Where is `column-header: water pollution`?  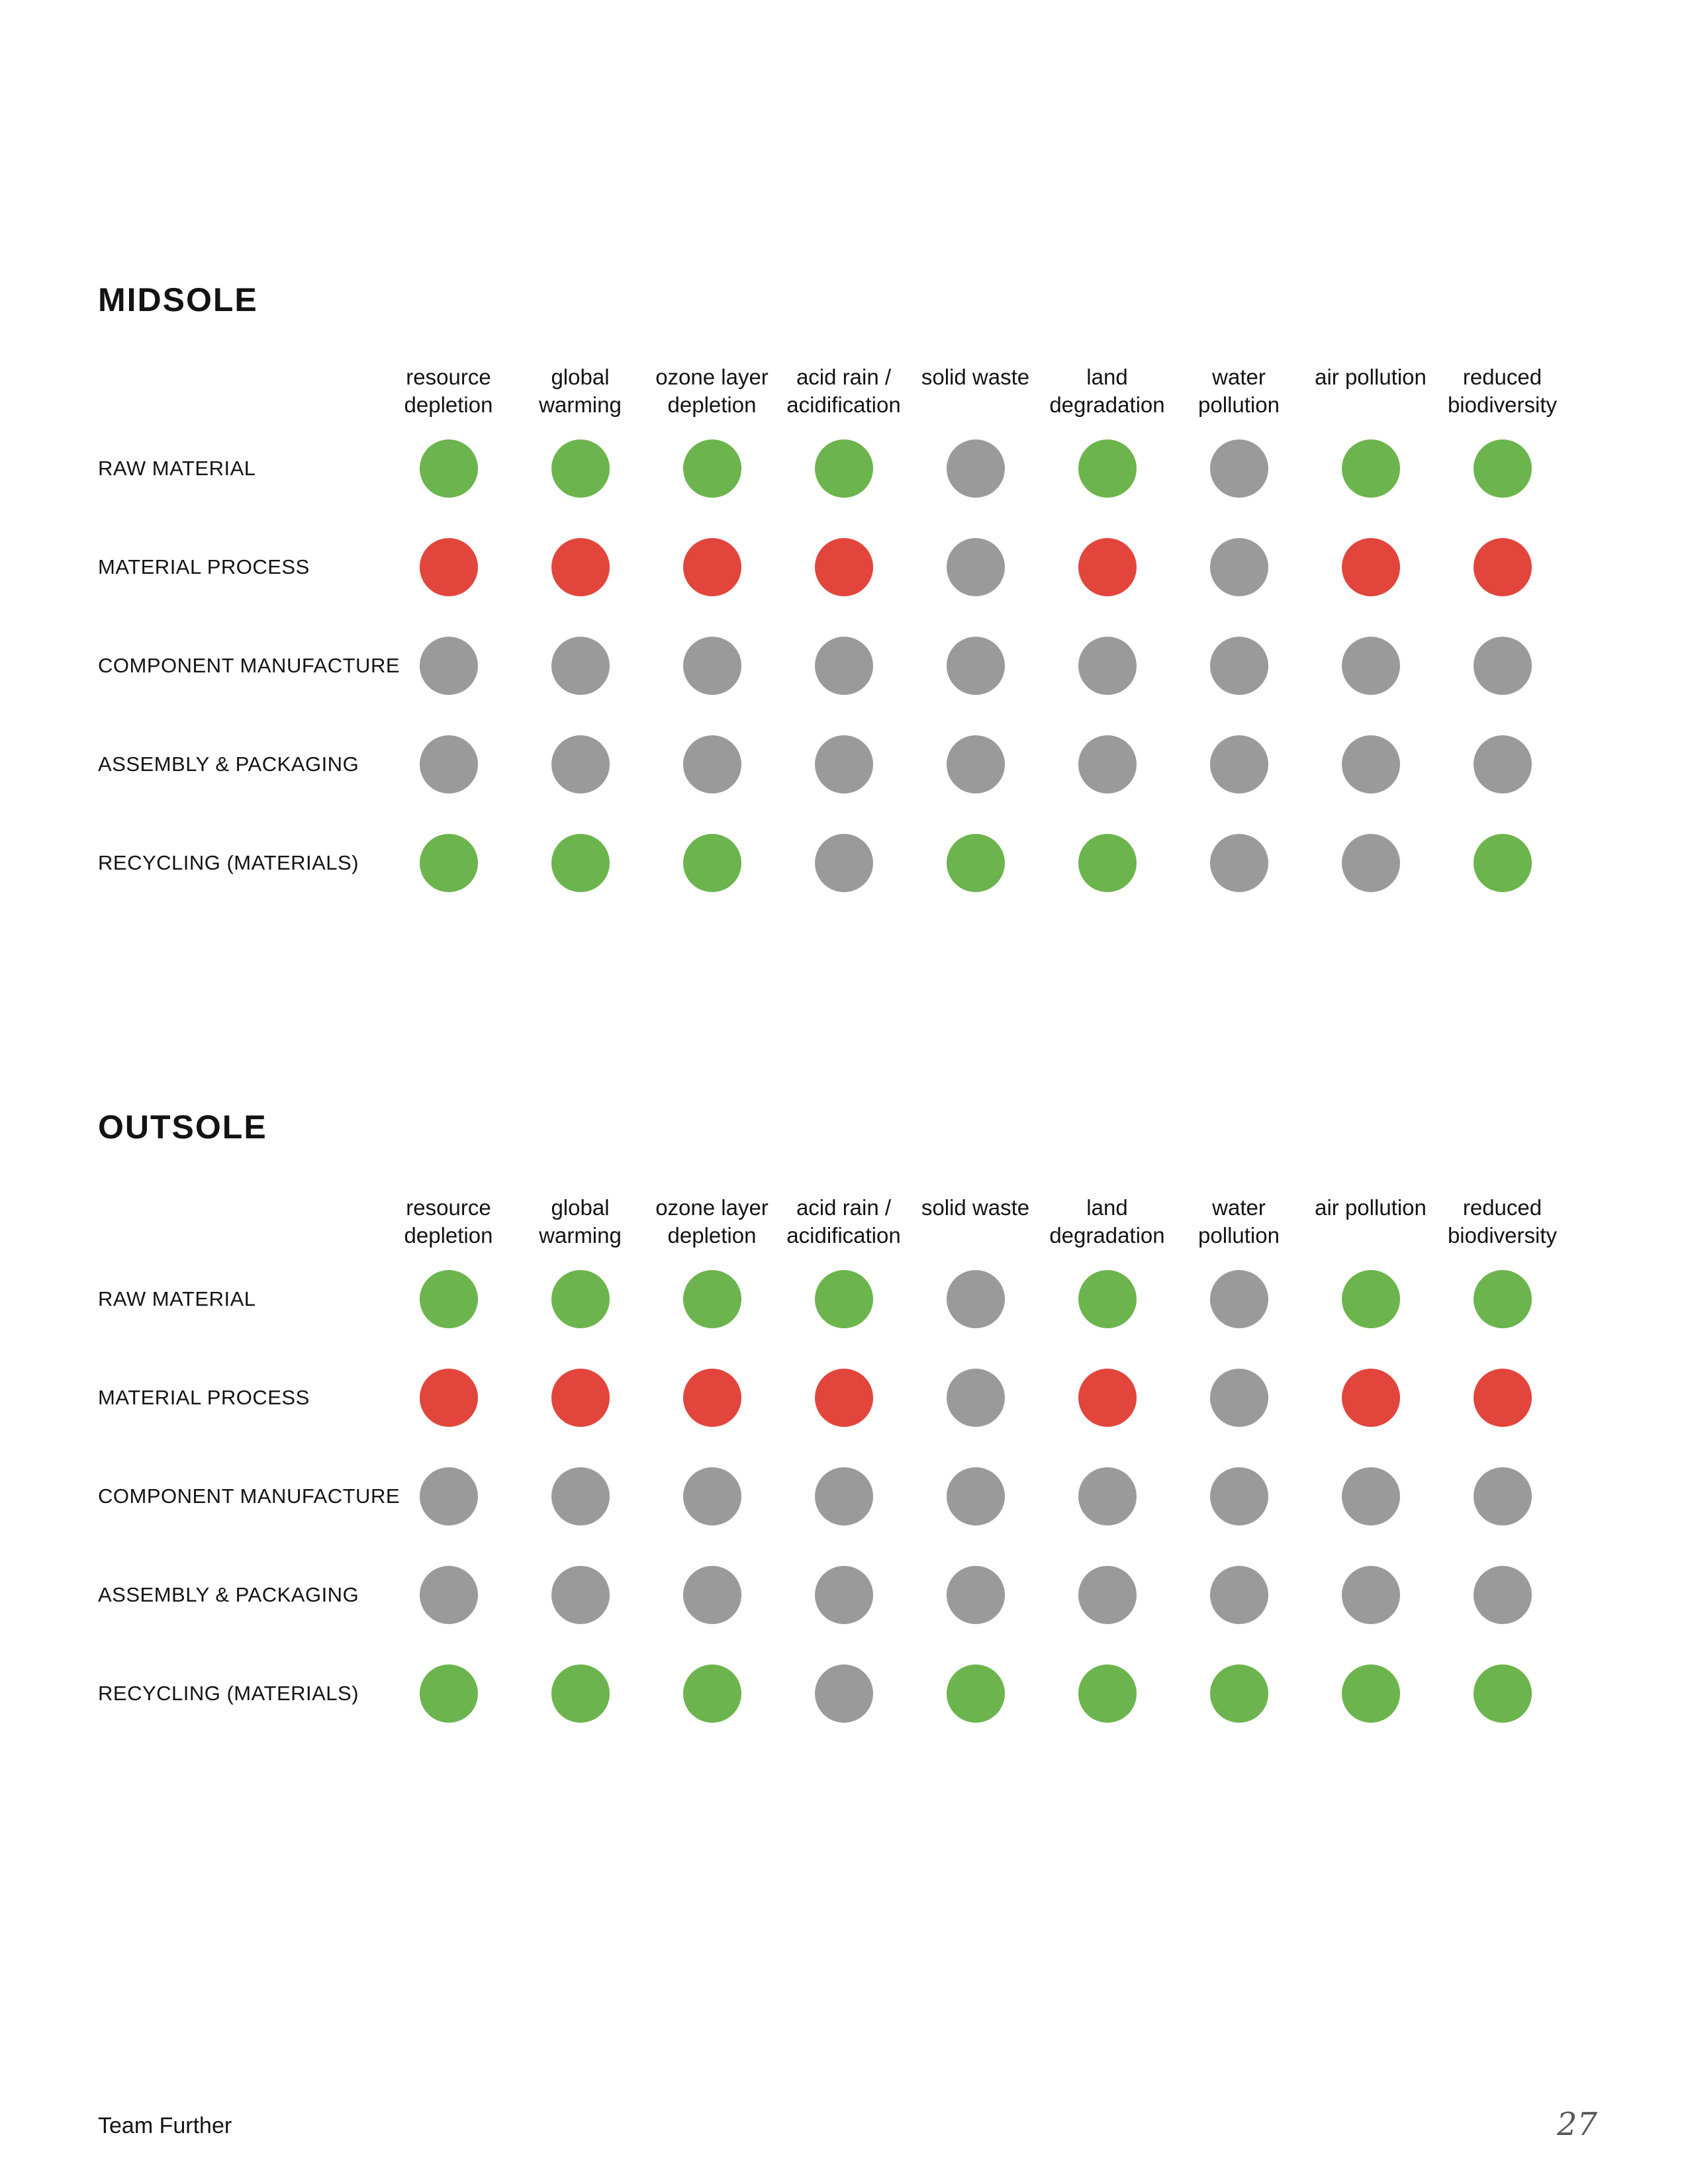 column-header: water pollution is located at coordinates (1239, 391).